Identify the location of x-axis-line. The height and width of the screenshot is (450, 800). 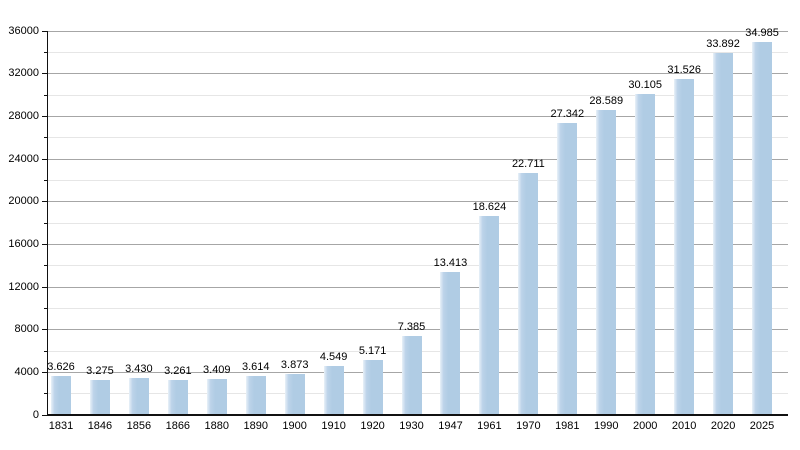
(417, 415).